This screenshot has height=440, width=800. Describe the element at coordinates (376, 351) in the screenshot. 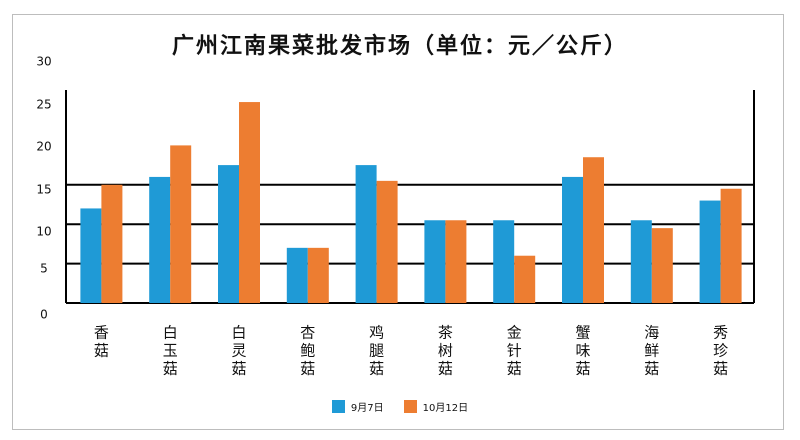

I see `x-tick-label-5-char-2: 腿` at that location.